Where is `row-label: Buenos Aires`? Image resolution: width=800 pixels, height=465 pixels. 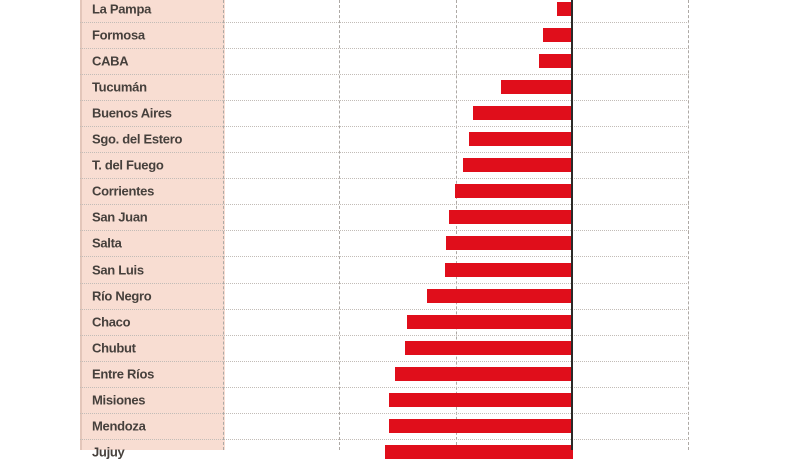 row-label: Buenos Aires is located at coordinates (132, 113).